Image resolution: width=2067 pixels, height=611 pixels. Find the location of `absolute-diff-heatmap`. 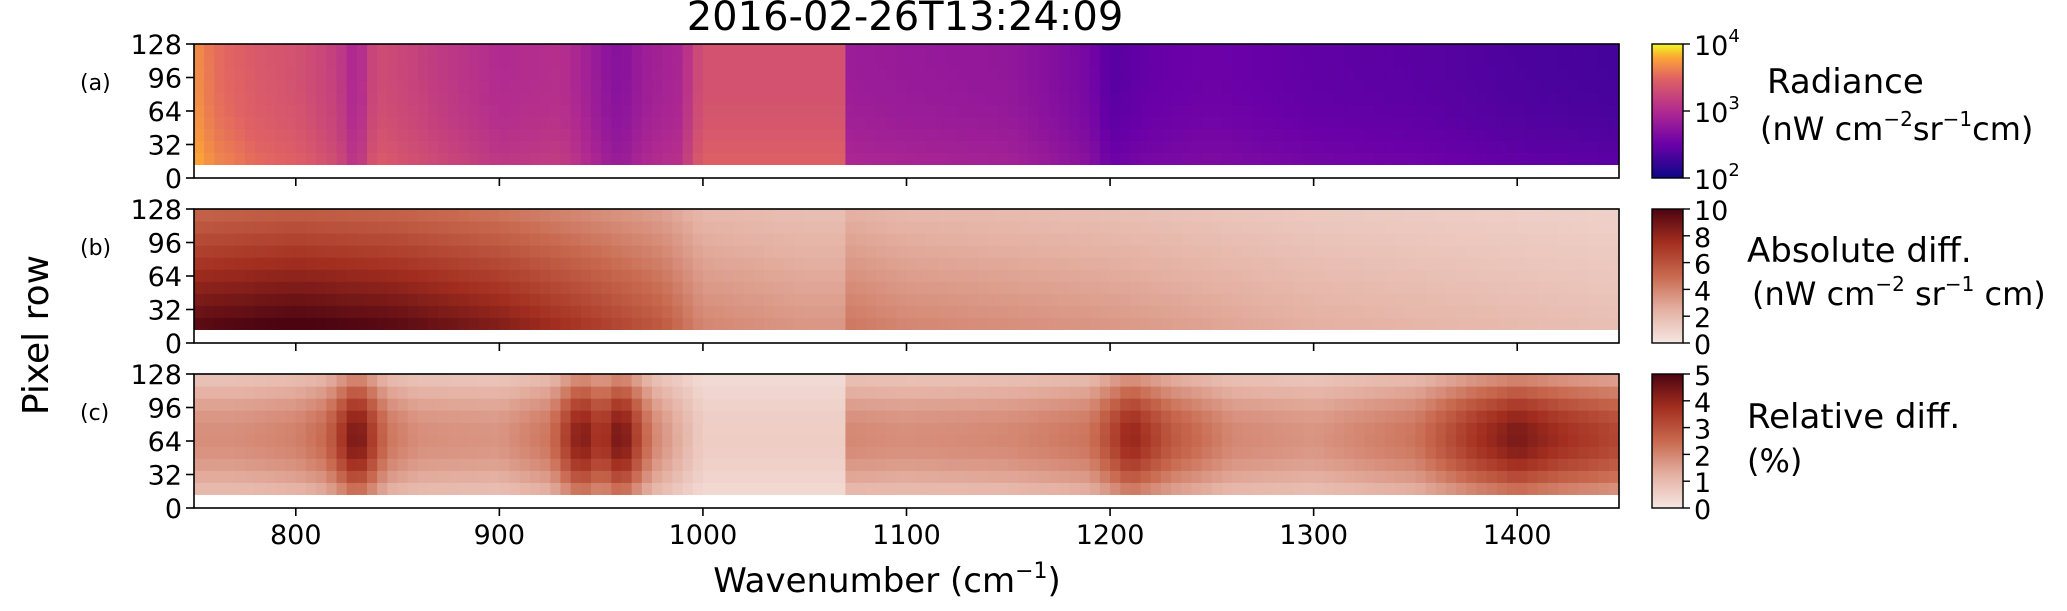

absolute-diff-heatmap is located at coordinates (907, 269).